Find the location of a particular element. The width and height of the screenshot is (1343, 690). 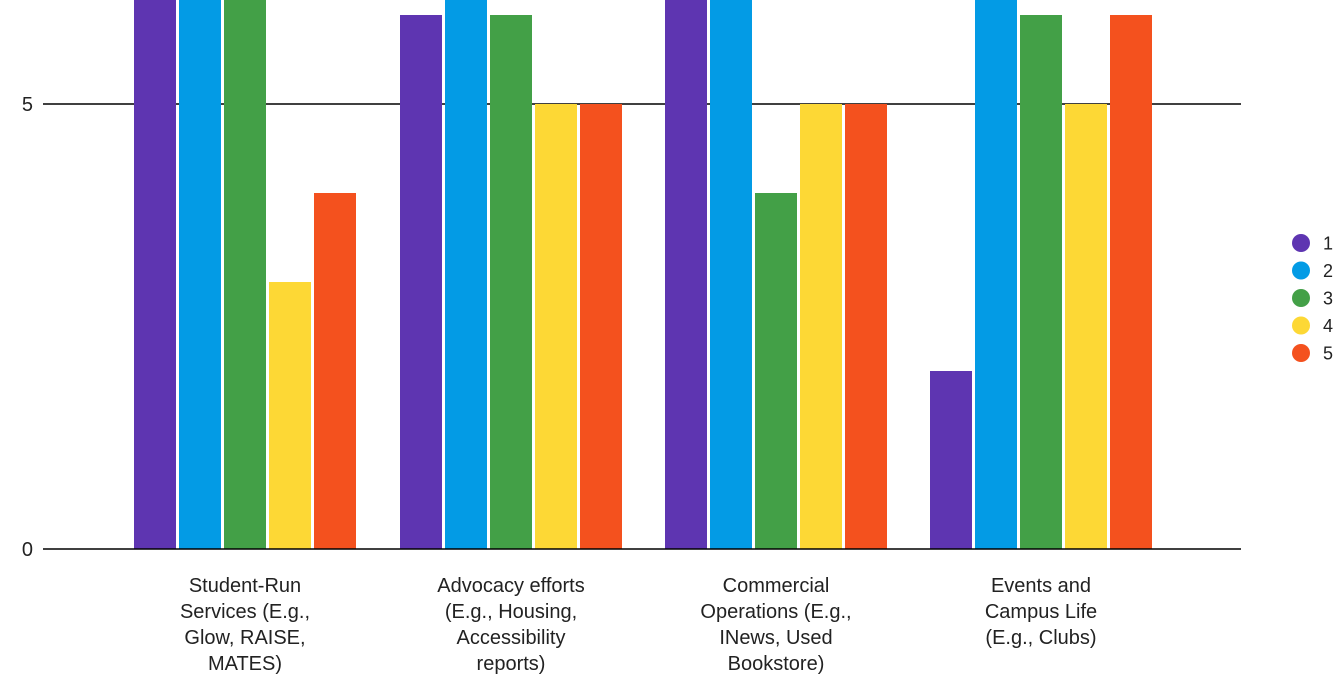

x-category-label: Advocacy efforts is located at coordinates (510, 586).